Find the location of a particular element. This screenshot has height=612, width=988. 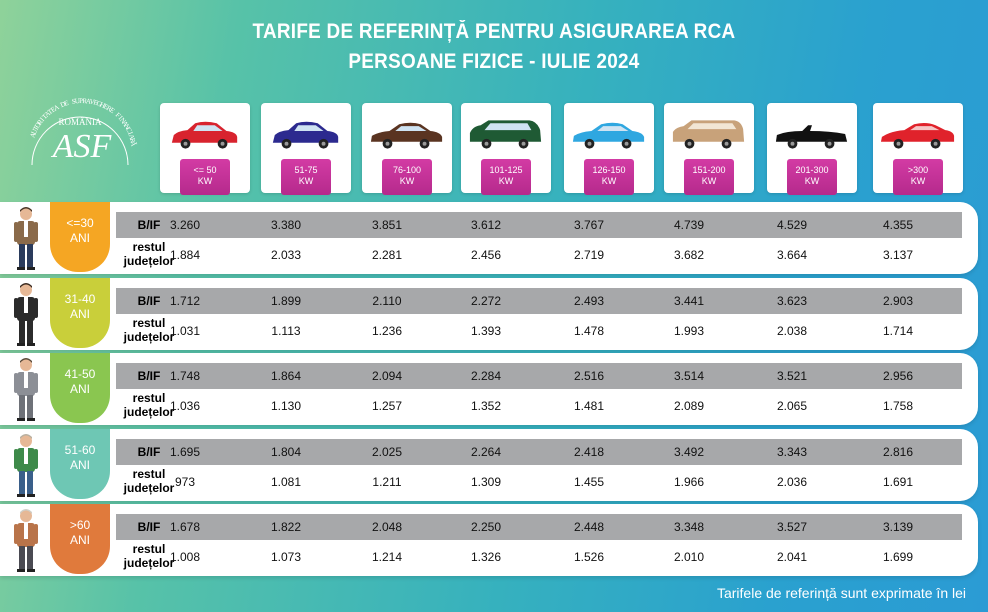

tariff-value-bif: 3.514 is located at coordinates (689, 376).